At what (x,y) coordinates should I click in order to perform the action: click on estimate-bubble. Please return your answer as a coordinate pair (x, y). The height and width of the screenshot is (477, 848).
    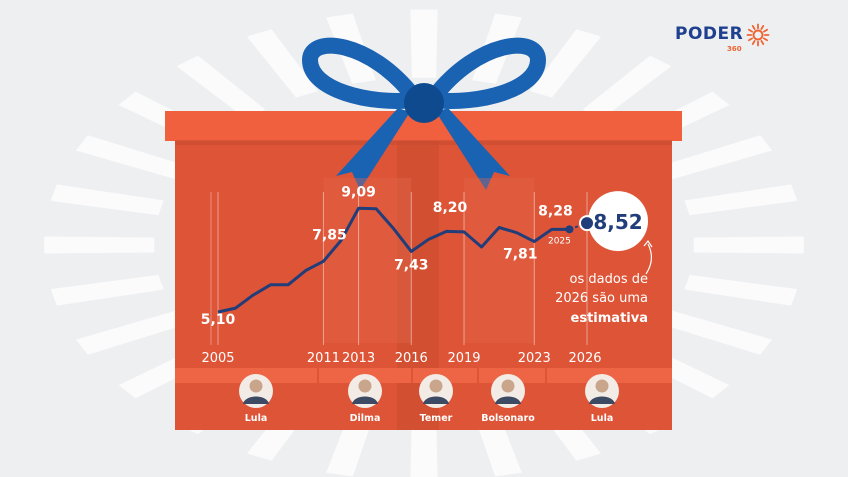
    Looking at the image, I should click on (618, 221).